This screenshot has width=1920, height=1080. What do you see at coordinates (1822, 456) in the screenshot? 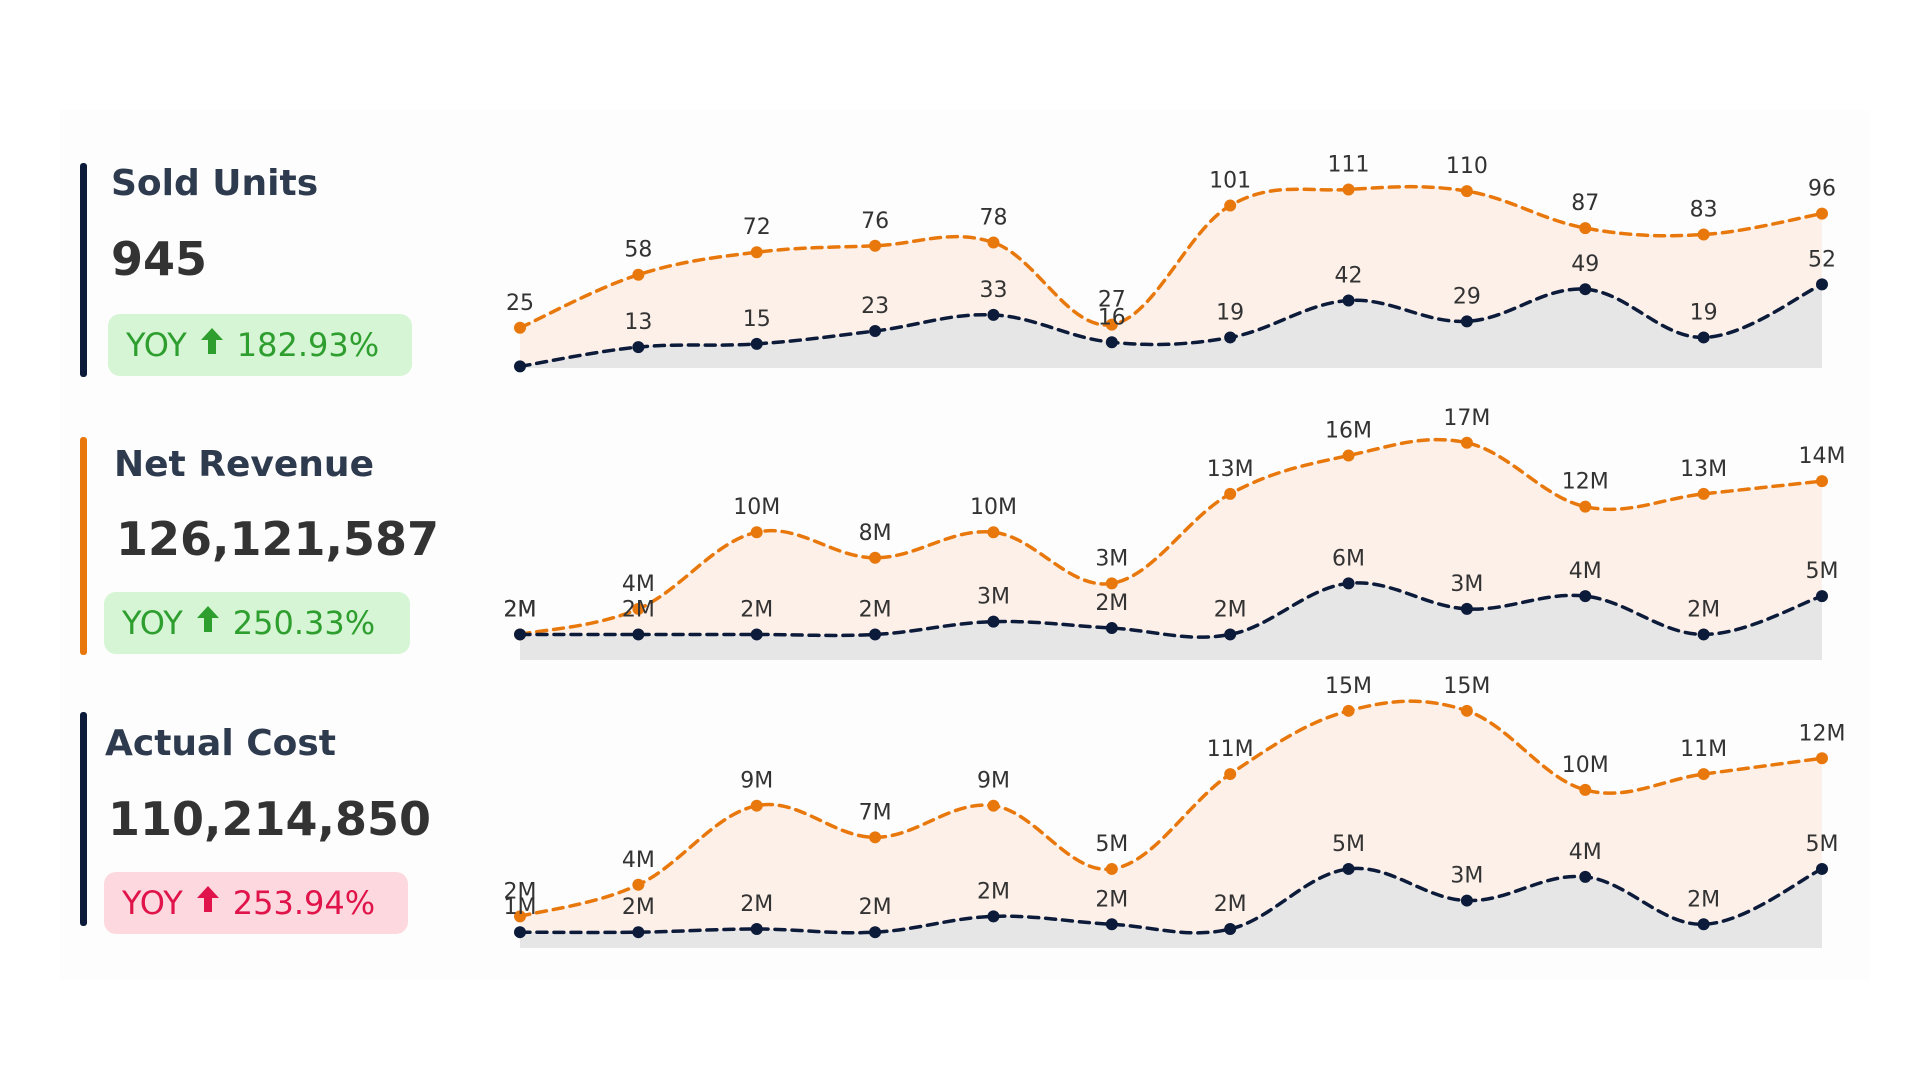
I see `series-1-data-label: 14M` at bounding box center [1822, 456].